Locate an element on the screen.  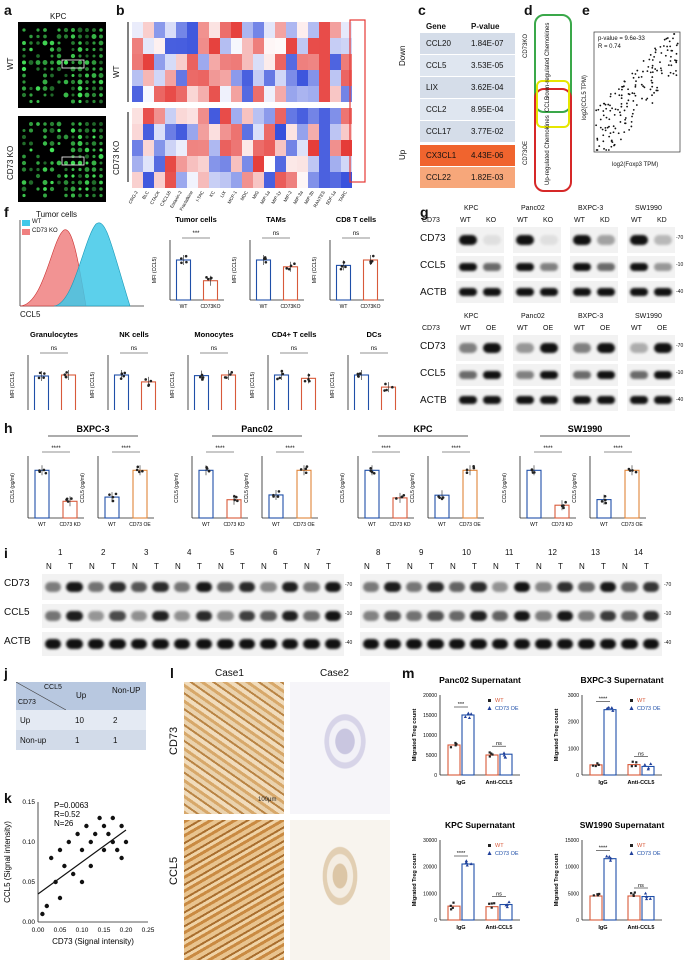
y-tick-label: 15000 is located at coordinates (572, 841).